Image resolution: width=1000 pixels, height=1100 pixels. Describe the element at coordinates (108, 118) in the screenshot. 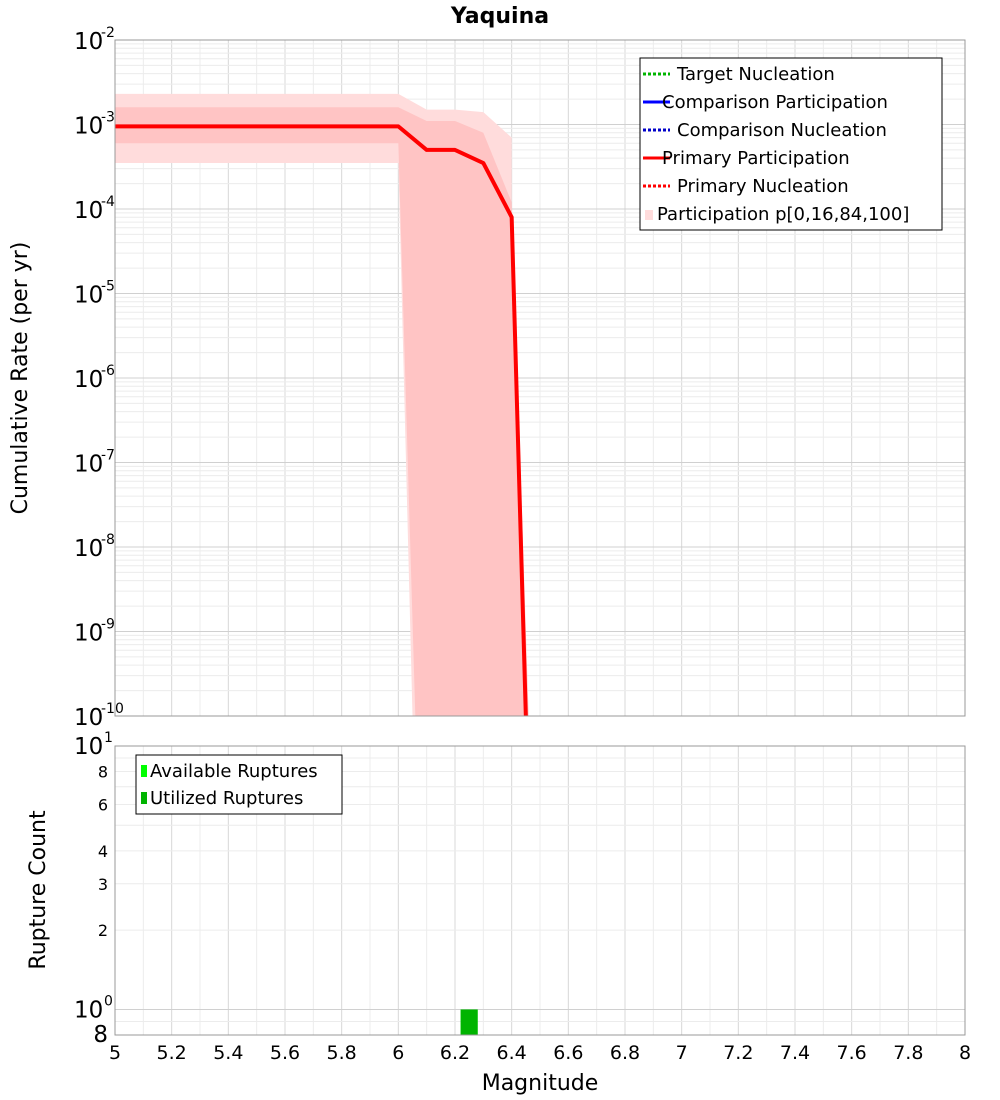

I see `y-tick-exponent: -3` at that location.